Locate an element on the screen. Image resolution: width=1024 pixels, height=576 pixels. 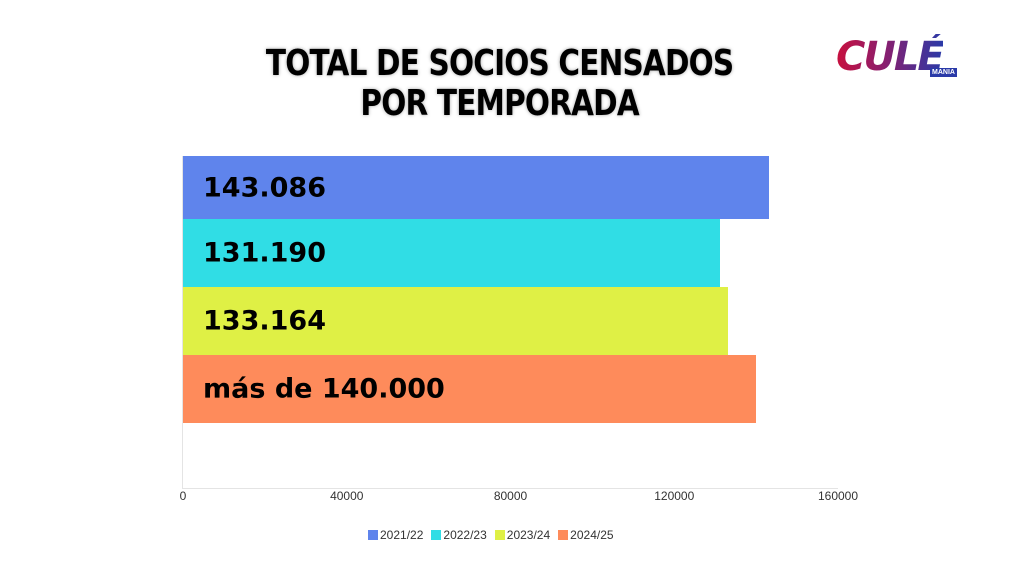
legend-label: 2023/24 is located at coordinates (528, 535).